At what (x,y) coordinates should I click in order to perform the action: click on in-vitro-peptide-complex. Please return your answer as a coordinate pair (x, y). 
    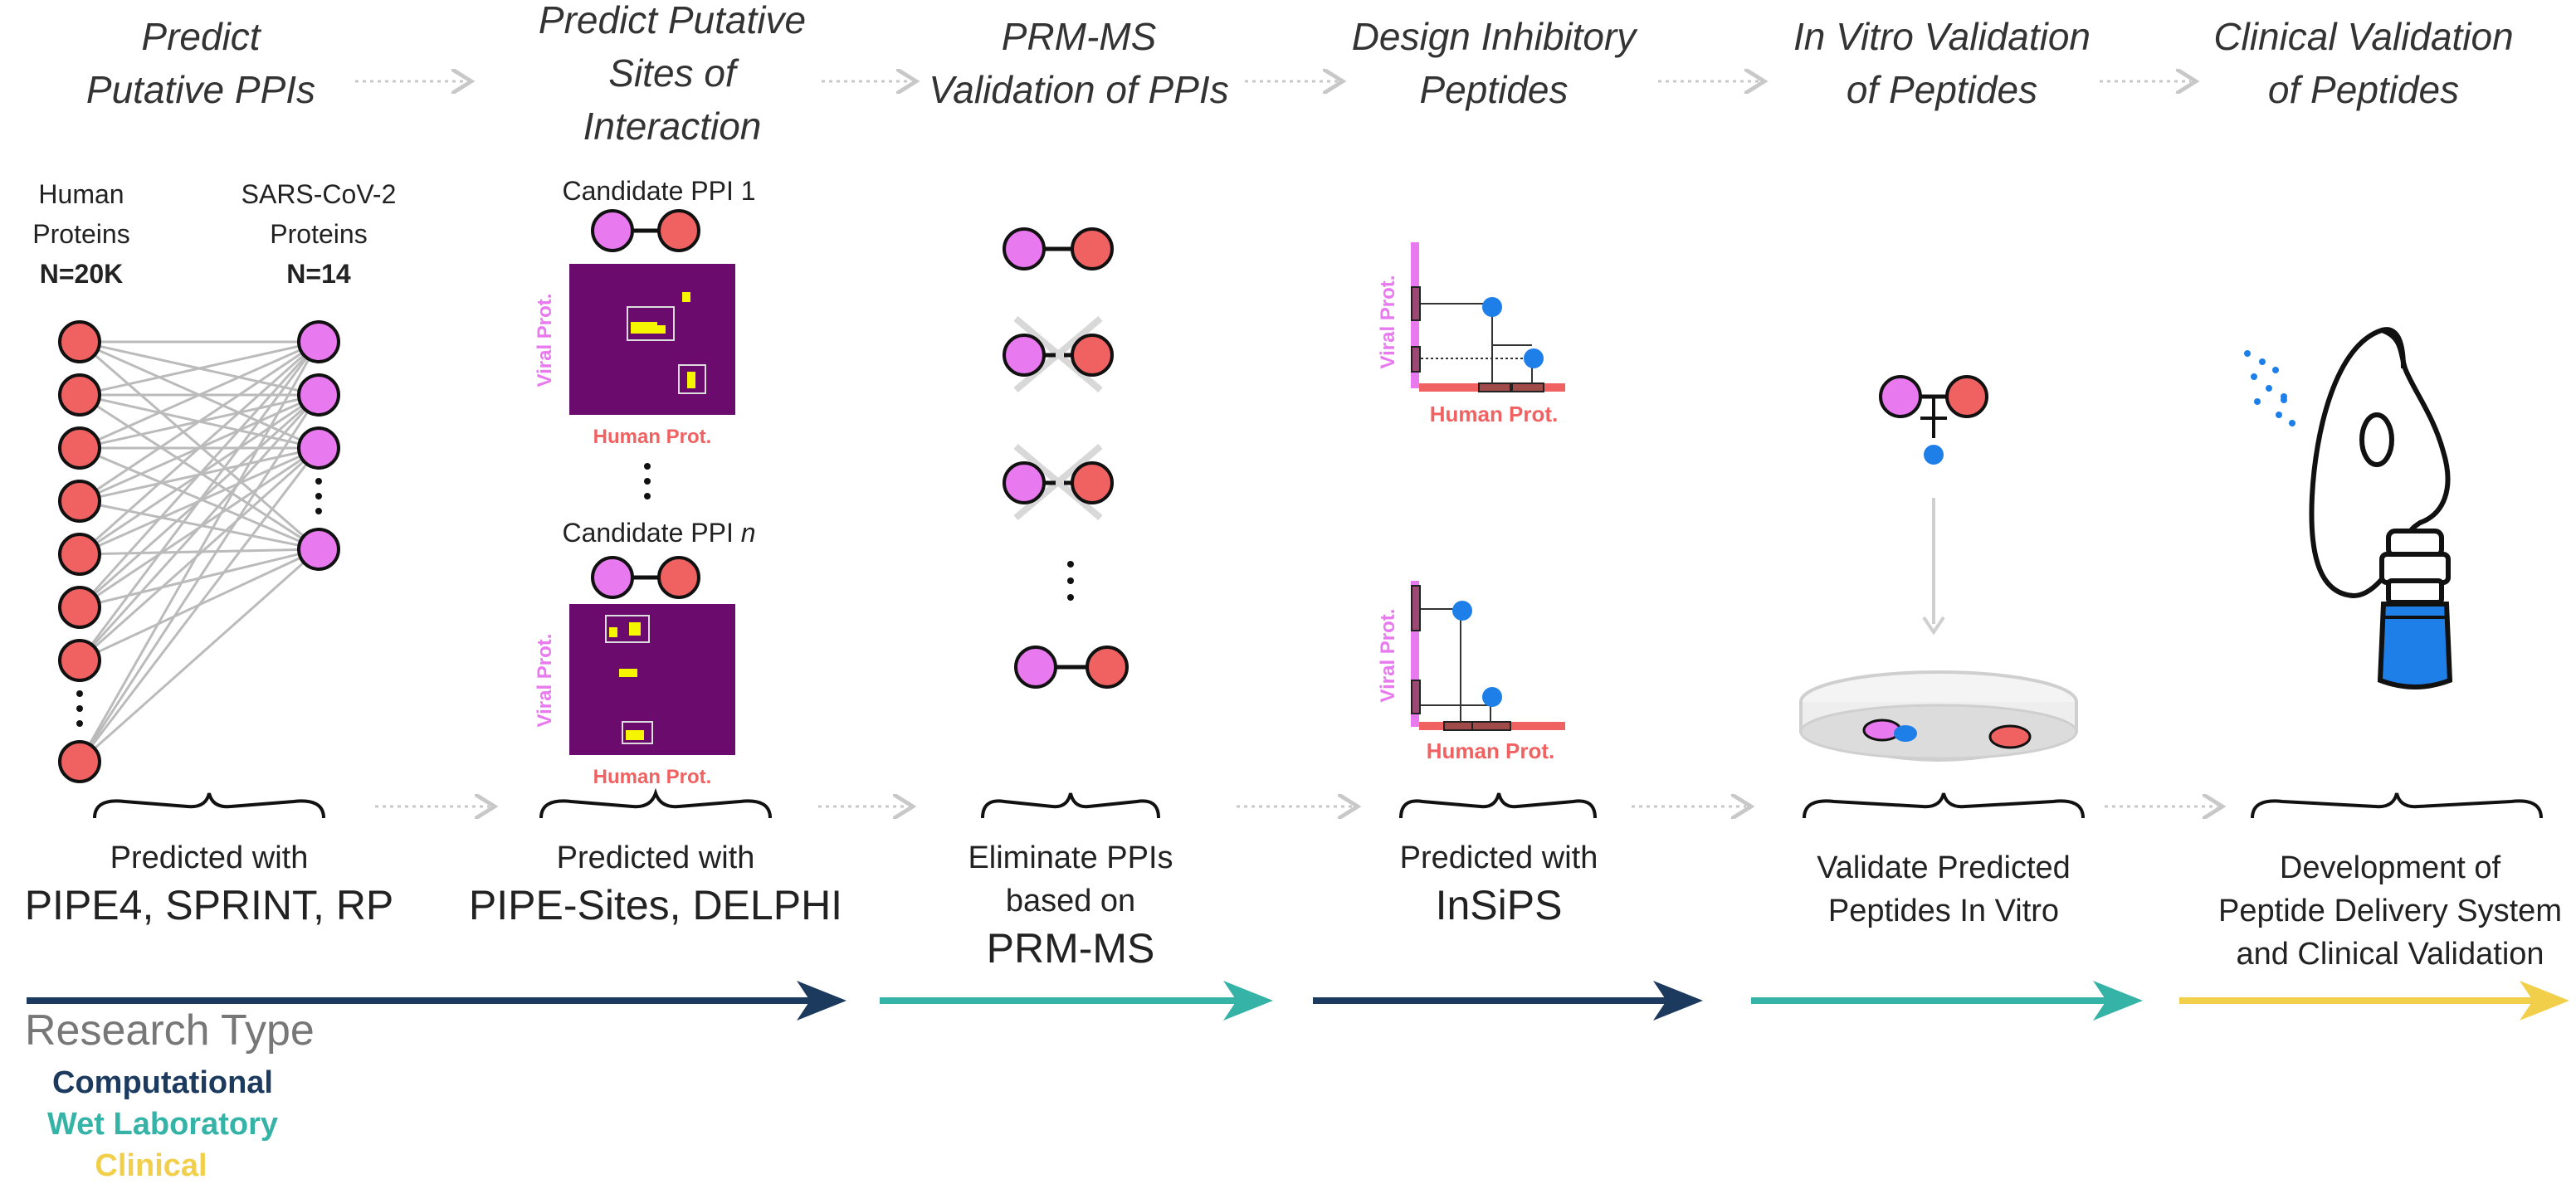
    Looking at the image, I should click on (1934, 420).